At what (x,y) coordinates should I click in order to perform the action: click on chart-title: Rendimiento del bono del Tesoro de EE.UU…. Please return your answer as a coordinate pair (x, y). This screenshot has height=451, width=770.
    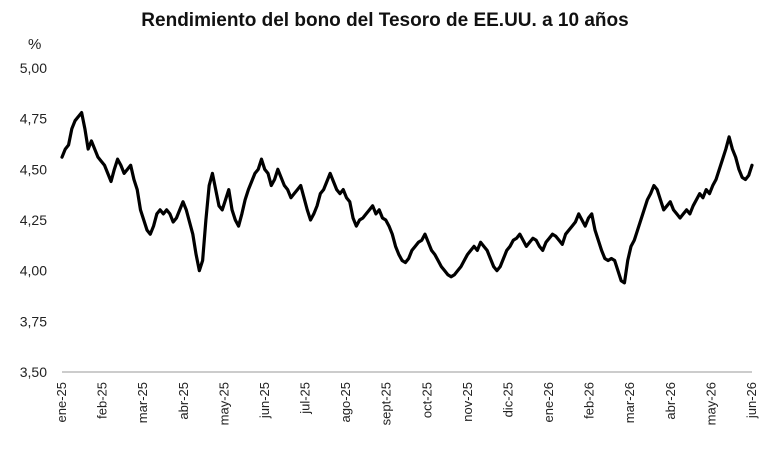
    Looking at the image, I should click on (385, 20).